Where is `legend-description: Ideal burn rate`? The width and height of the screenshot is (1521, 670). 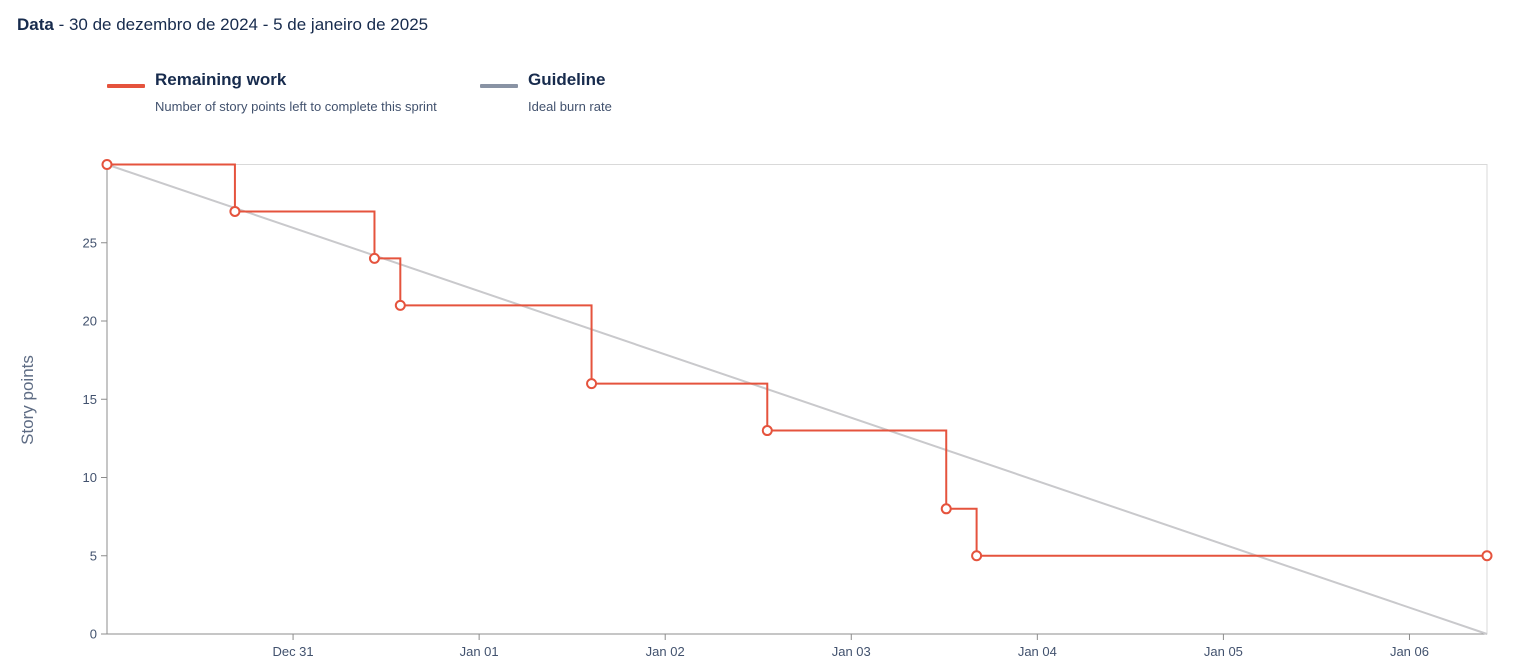 legend-description: Ideal burn rate is located at coordinates (570, 106).